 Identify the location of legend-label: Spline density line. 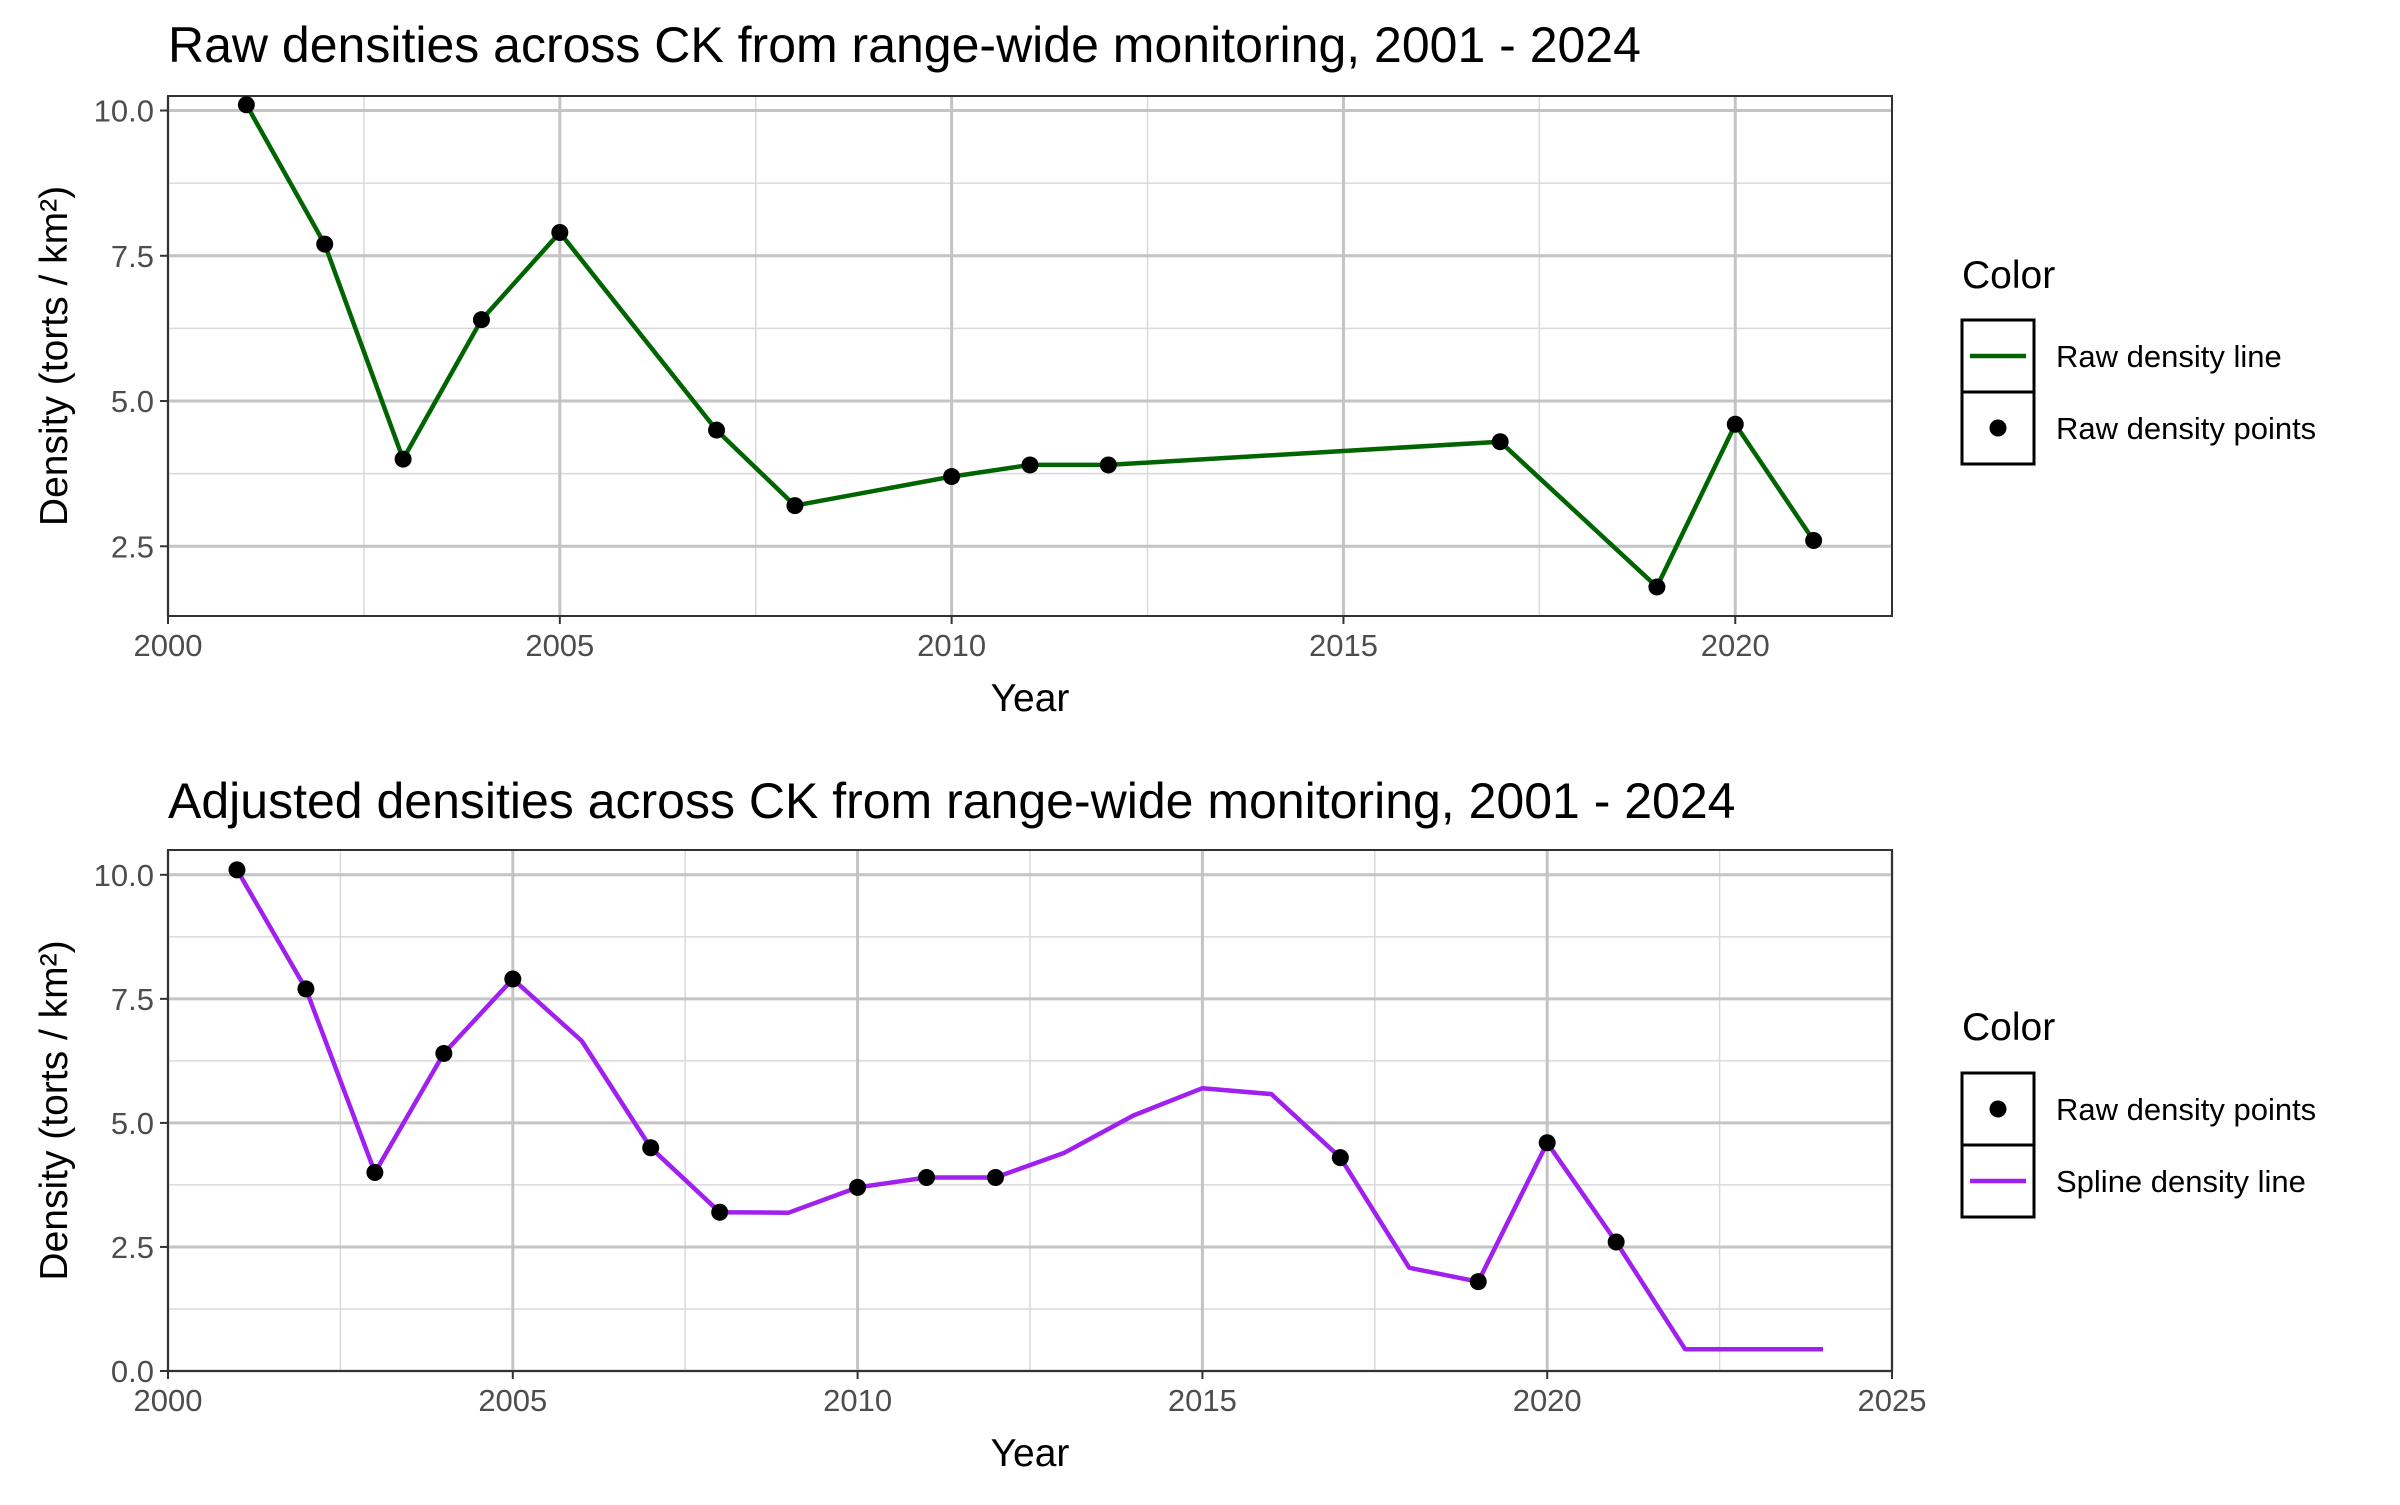
(2181, 1181).